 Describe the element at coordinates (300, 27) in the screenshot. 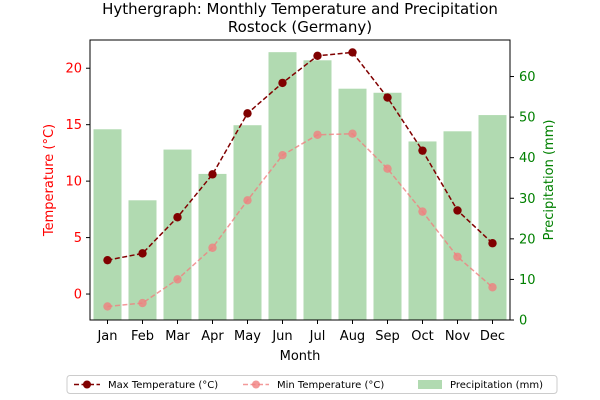

I see `chart-subtitle: Rostock (Germany)` at that location.